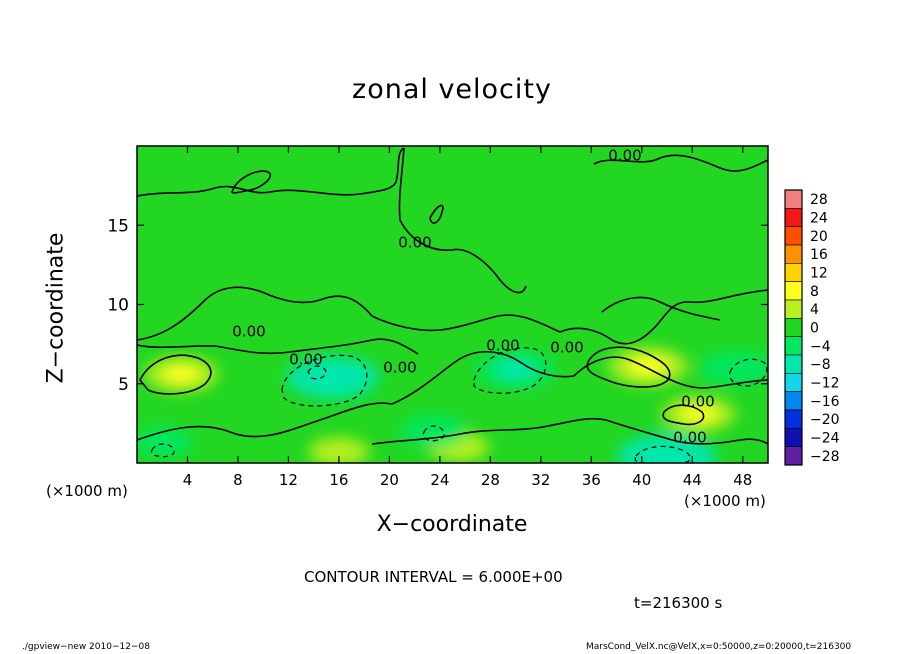  I want to click on colorbar-frame, so click(793, 327).